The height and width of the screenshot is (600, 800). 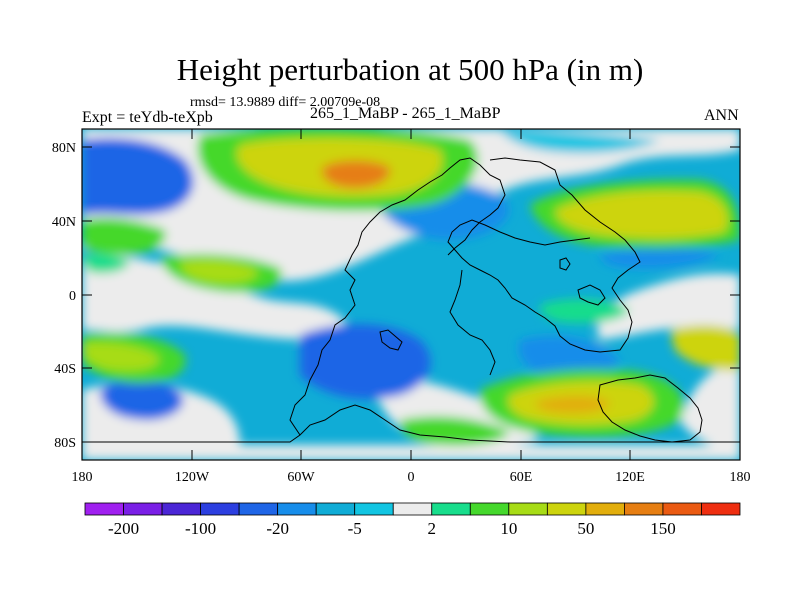 I want to click on colorbar-label: 50, so click(x=585, y=528).